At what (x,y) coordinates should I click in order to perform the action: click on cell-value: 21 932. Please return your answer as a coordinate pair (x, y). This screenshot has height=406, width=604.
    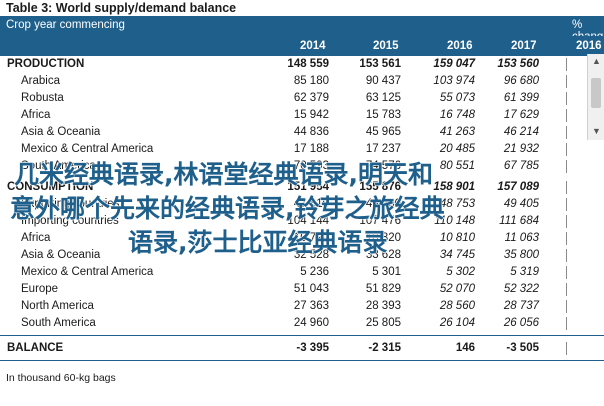
    Looking at the image, I should click on (521, 149).